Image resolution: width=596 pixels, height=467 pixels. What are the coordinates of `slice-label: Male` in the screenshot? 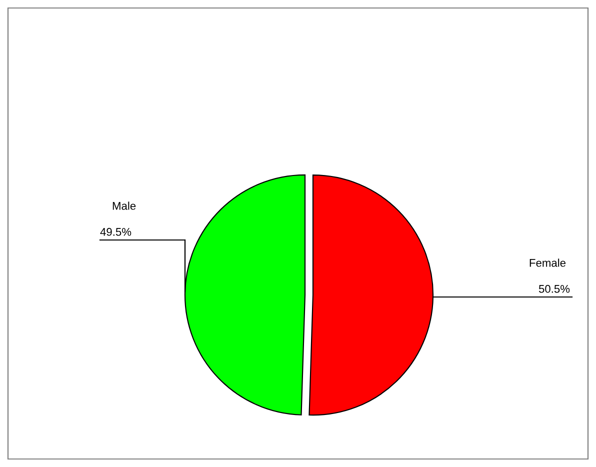 It's located at (124, 206).